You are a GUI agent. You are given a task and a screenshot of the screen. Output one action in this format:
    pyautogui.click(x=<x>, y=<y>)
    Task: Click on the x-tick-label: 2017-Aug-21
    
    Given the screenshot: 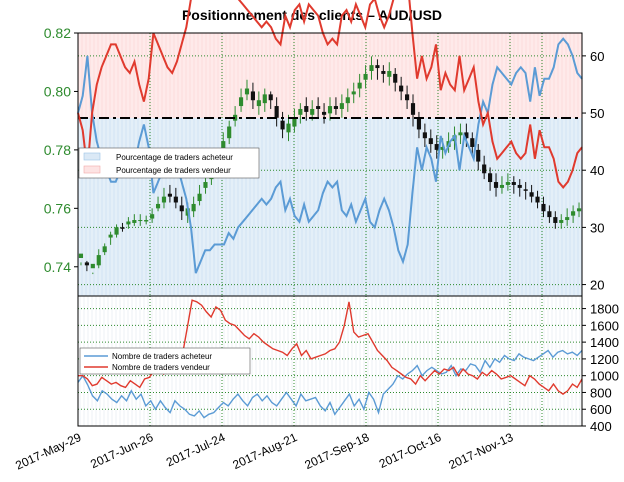 What is the action you would take?
    pyautogui.click(x=264, y=451)
    